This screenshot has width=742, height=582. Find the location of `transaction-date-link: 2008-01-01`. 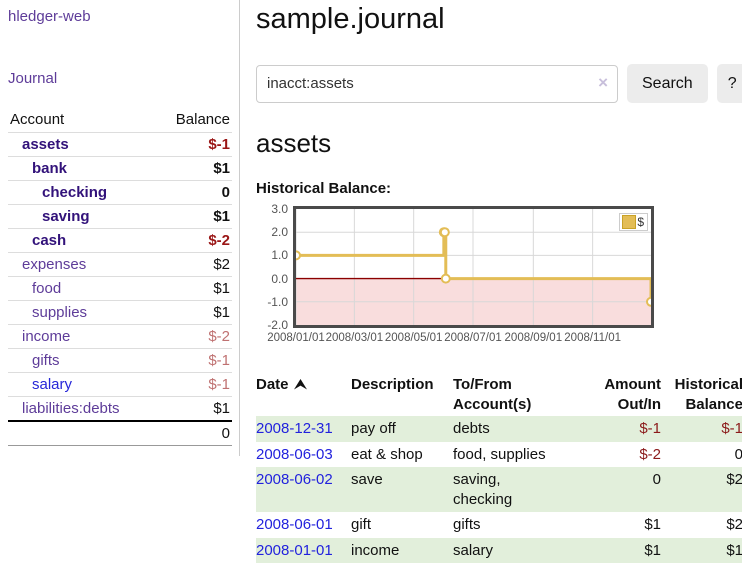

transaction-date-link: 2008-01-01 is located at coordinates (294, 550).